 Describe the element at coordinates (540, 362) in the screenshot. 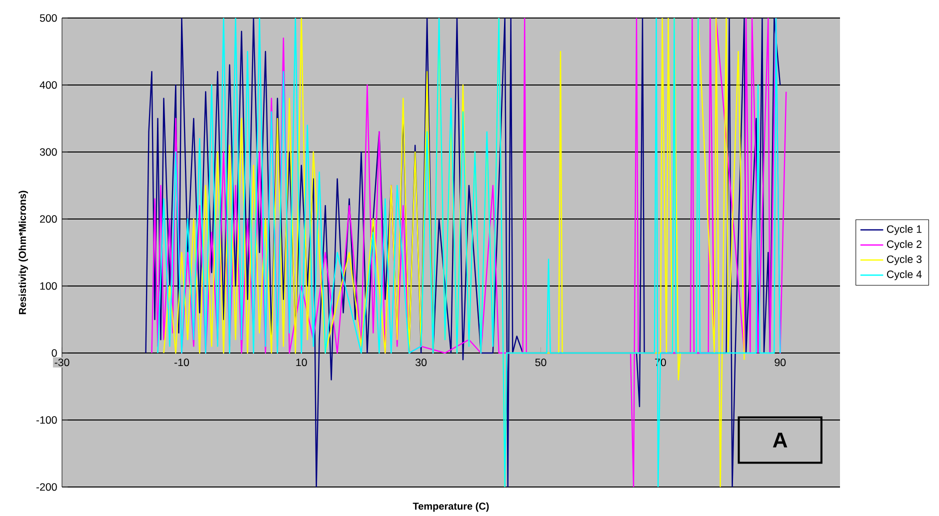

I see `x-tick-label: 50` at that location.